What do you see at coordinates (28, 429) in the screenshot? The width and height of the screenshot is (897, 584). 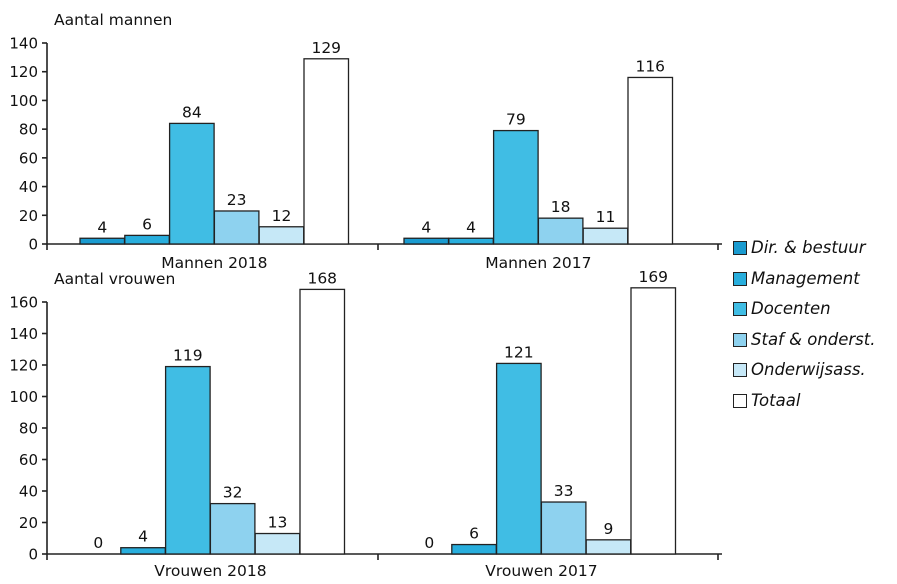 I see `y-tick-label-vrouwen: 80` at bounding box center [28, 429].